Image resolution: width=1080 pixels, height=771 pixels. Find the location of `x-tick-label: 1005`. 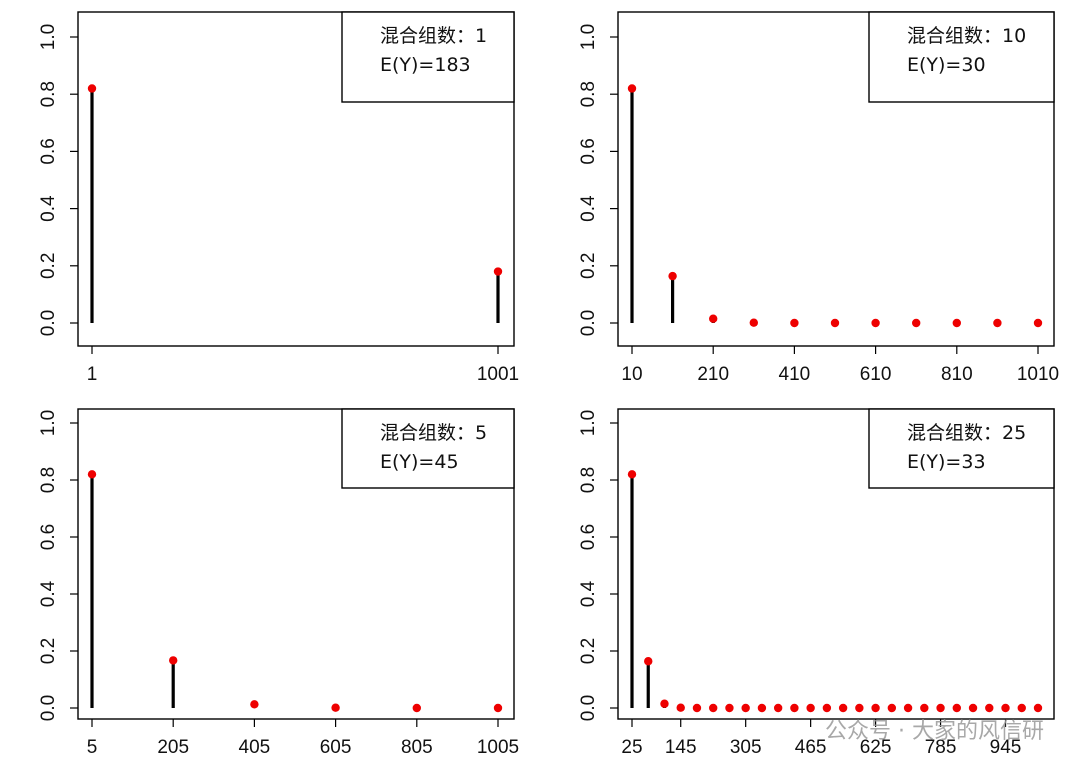

x-tick-label: 1005 is located at coordinates (498, 747).